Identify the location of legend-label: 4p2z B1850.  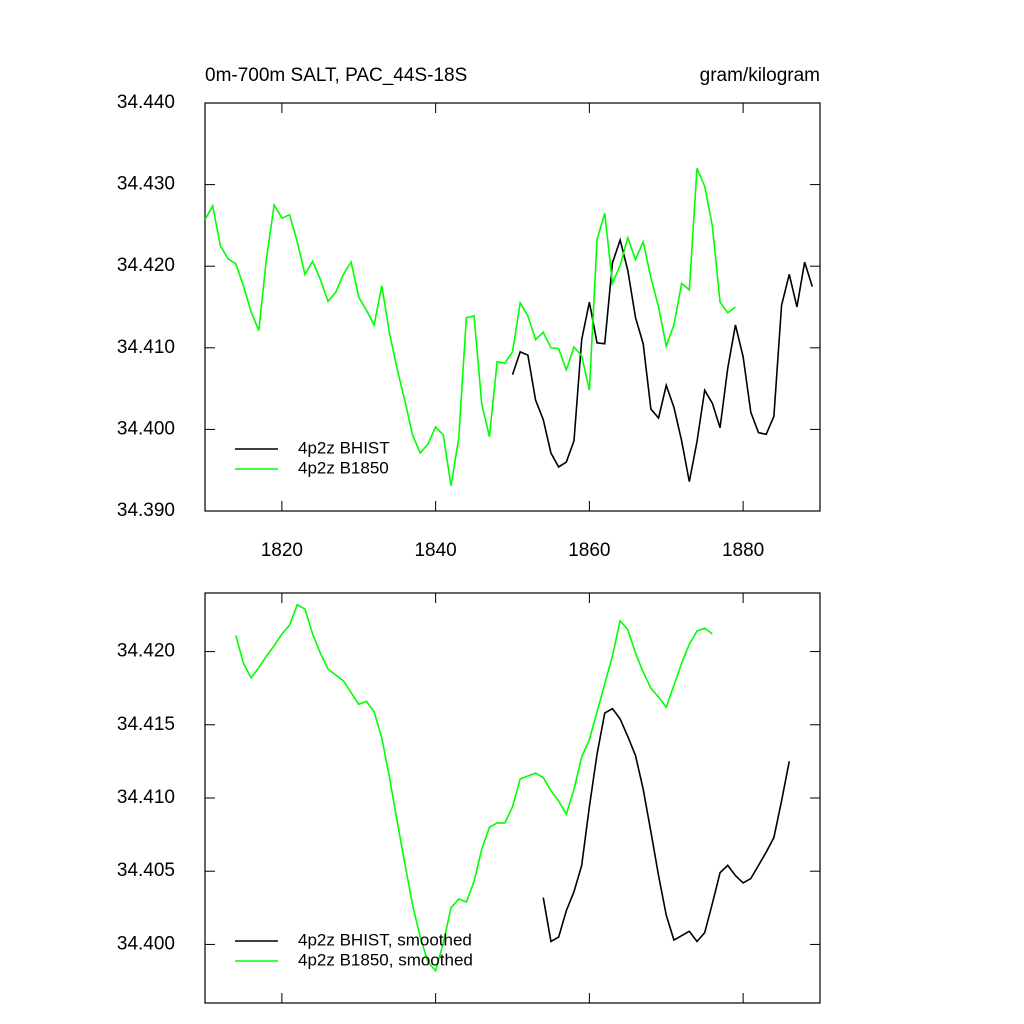
(343, 467).